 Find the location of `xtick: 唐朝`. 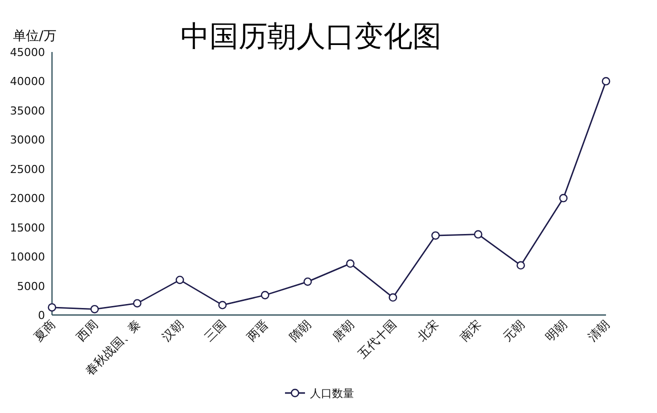

xtick: 唐朝 is located at coordinates (343, 330).